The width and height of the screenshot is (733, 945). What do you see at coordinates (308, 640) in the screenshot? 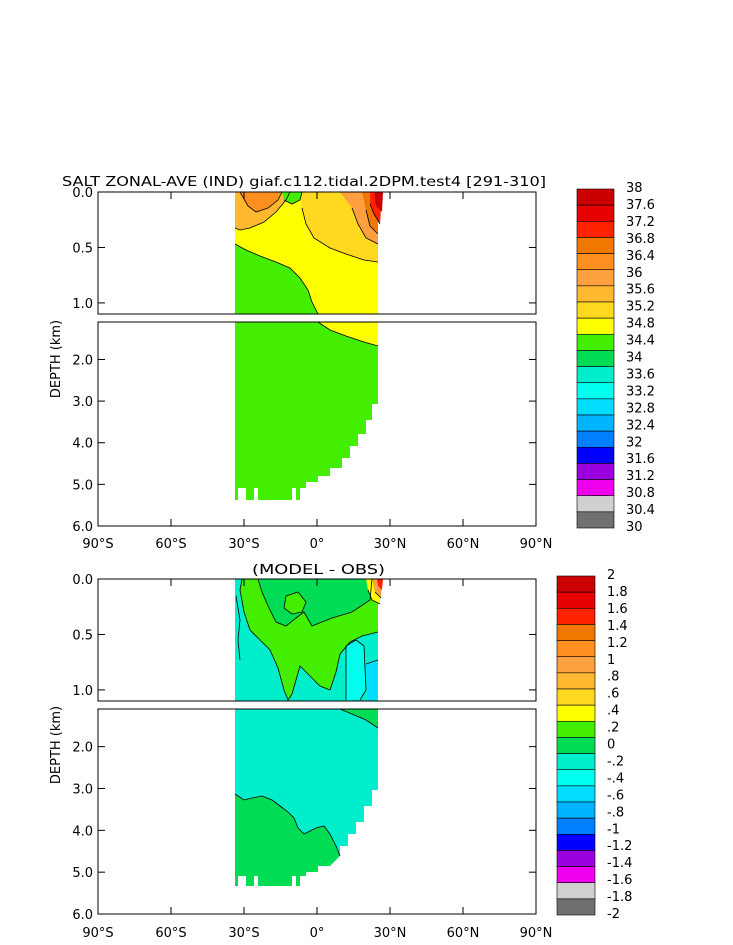
I see `diff-upper-contours` at bounding box center [308, 640].